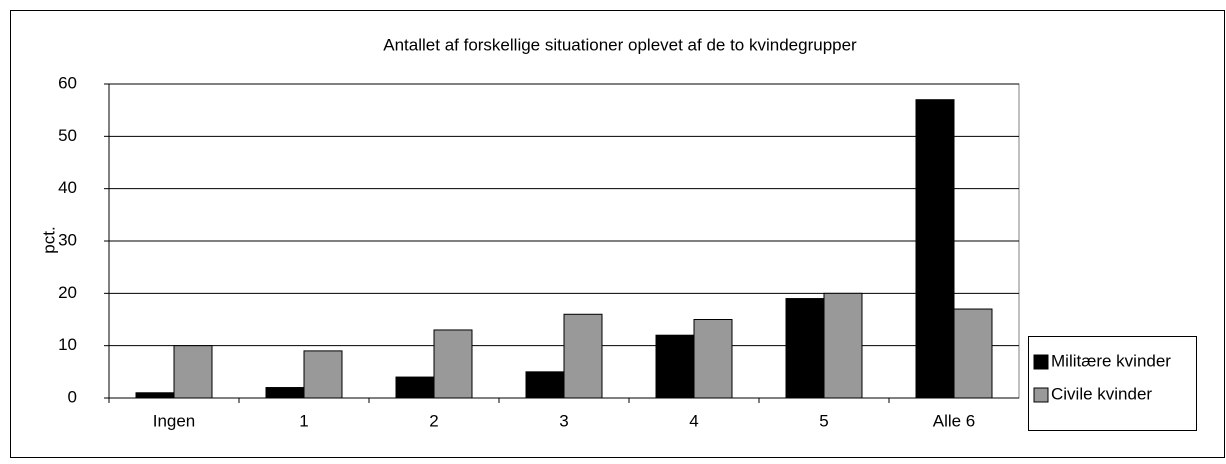  What do you see at coordinates (67, 344) in the screenshot?
I see `y-tick-label: 10` at bounding box center [67, 344].